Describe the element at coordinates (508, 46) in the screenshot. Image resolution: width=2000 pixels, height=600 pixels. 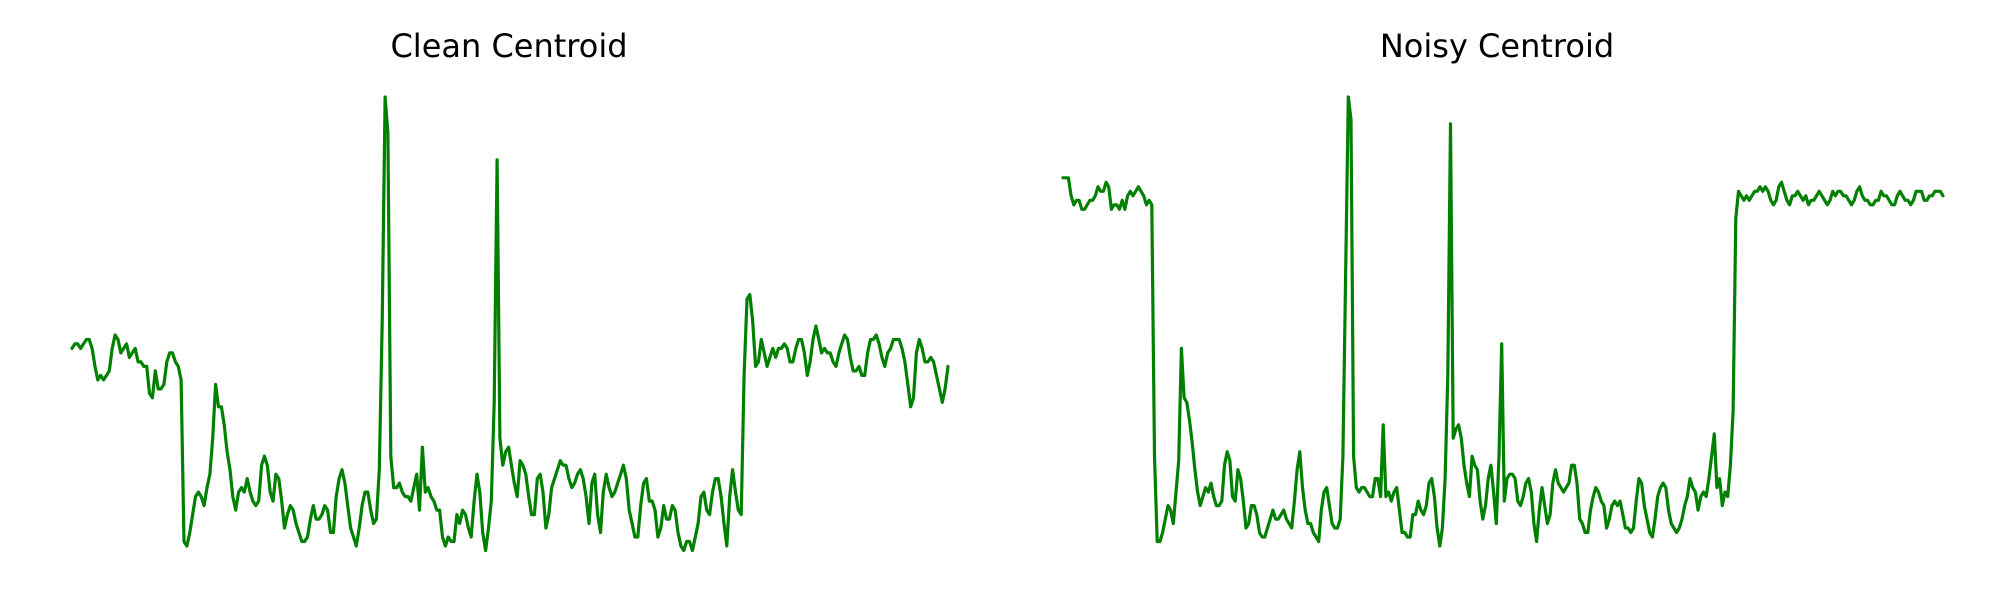
I see `chart-title-clean-centroid: Clean Centroid` at that location.